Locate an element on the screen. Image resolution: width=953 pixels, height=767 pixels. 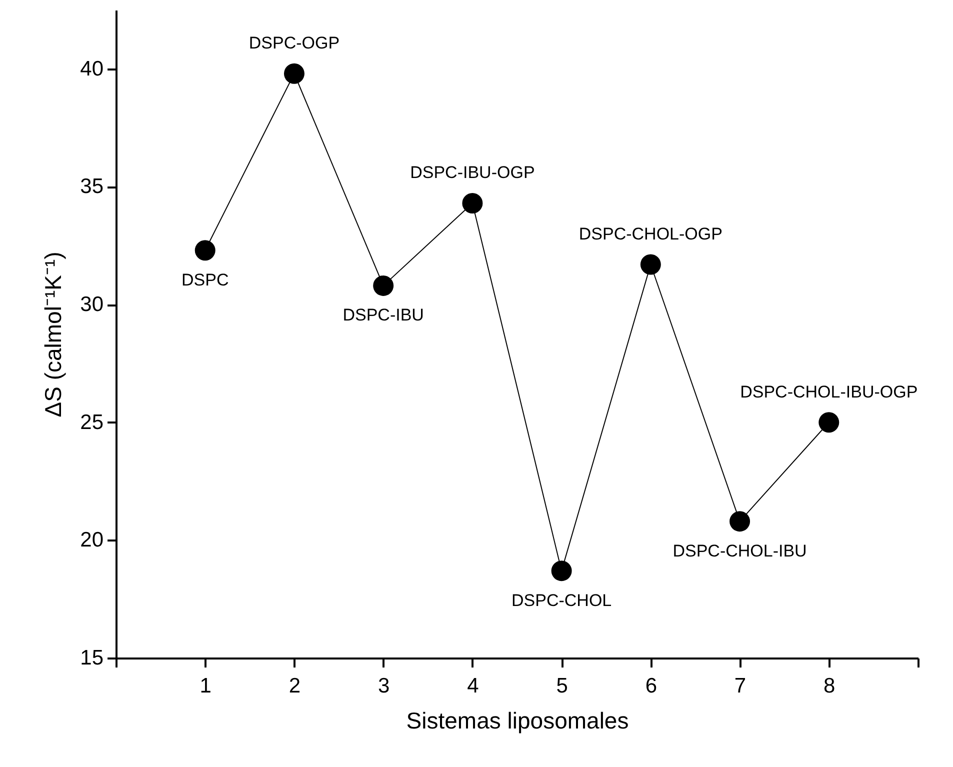
y-tick-label: 20 is located at coordinates (92, 540).